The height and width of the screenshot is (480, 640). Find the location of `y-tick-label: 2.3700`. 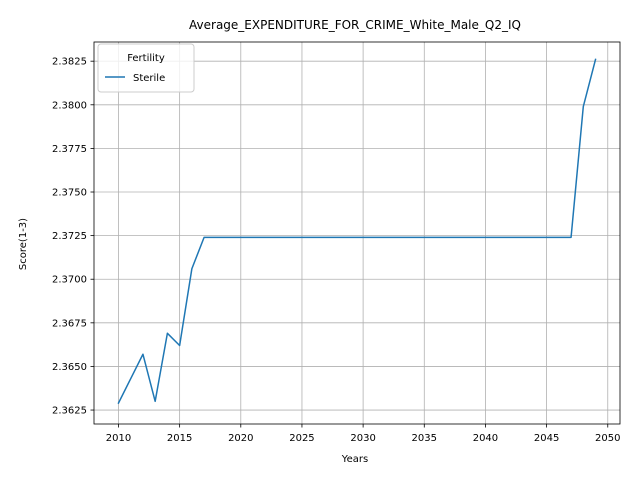

y-tick-label: 2.3700 is located at coordinates (69, 280).